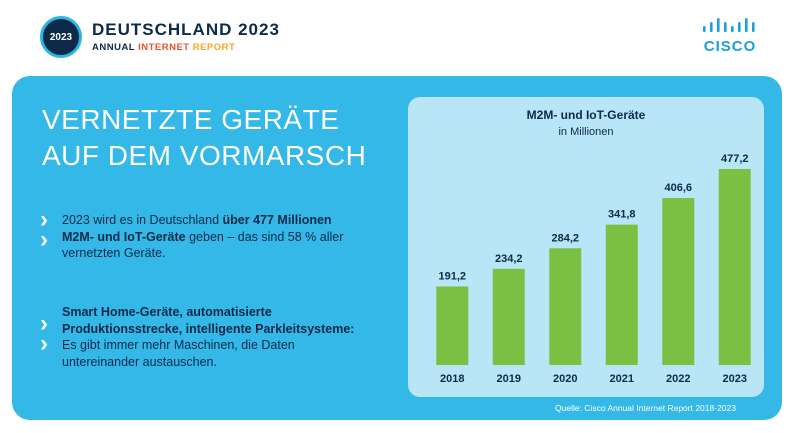  I want to click on headline-line-1: VERNETZTE GERÄTE, so click(191, 119).